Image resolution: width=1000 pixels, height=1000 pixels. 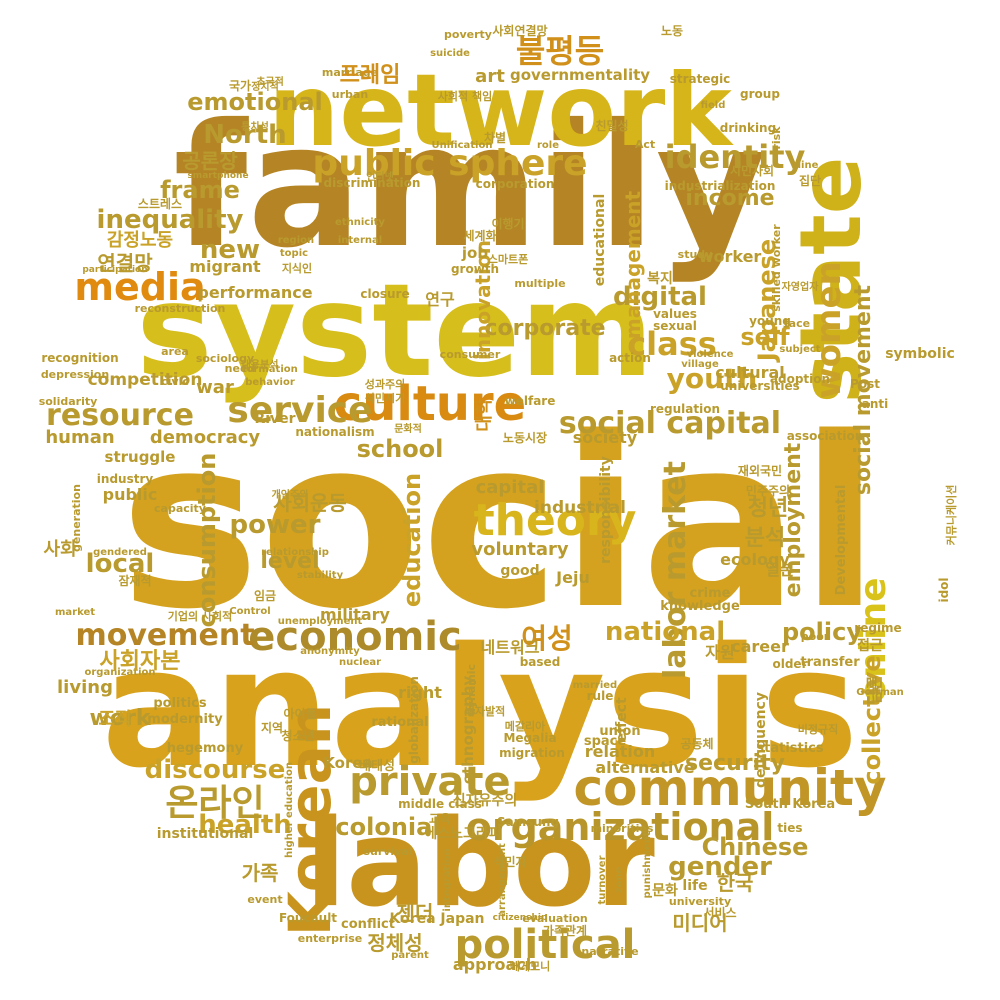 I want to click on word-nuclear: nuclear, so click(x=360, y=662).